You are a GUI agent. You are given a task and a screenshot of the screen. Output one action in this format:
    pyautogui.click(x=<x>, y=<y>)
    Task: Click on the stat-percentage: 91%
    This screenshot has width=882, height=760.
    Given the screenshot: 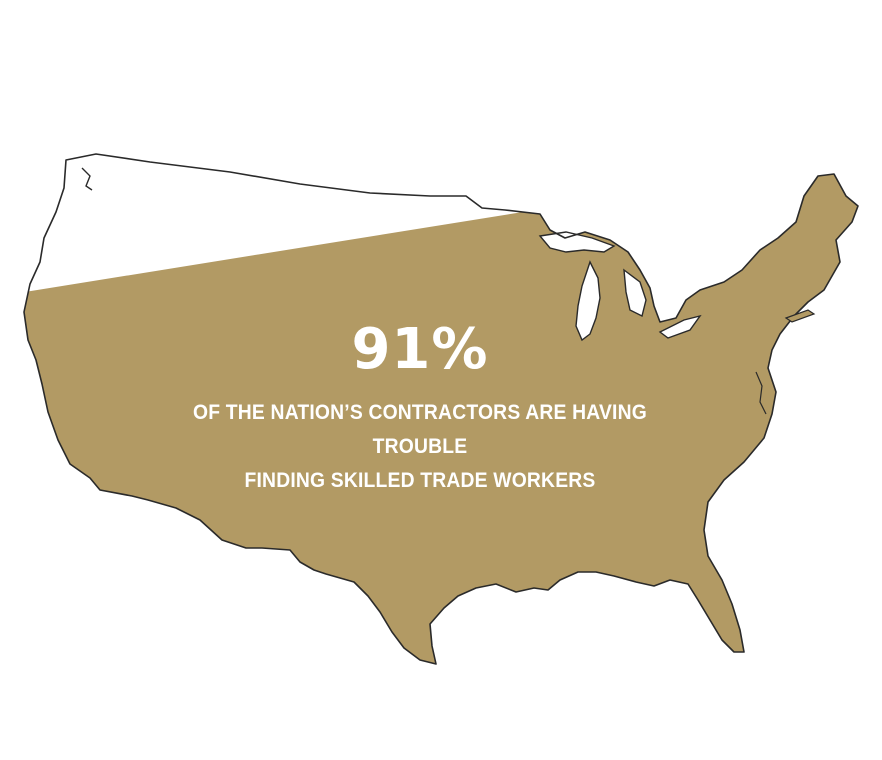 What is the action you would take?
    pyautogui.click(x=420, y=349)
    